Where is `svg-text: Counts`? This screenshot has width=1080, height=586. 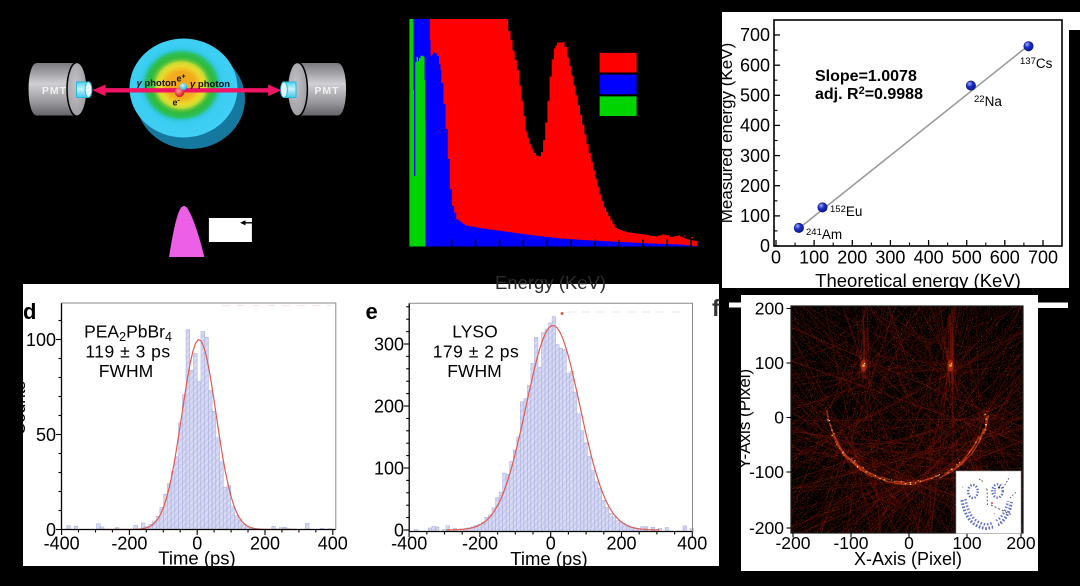 svg-text: Counts is located at coordinates (19, 408).